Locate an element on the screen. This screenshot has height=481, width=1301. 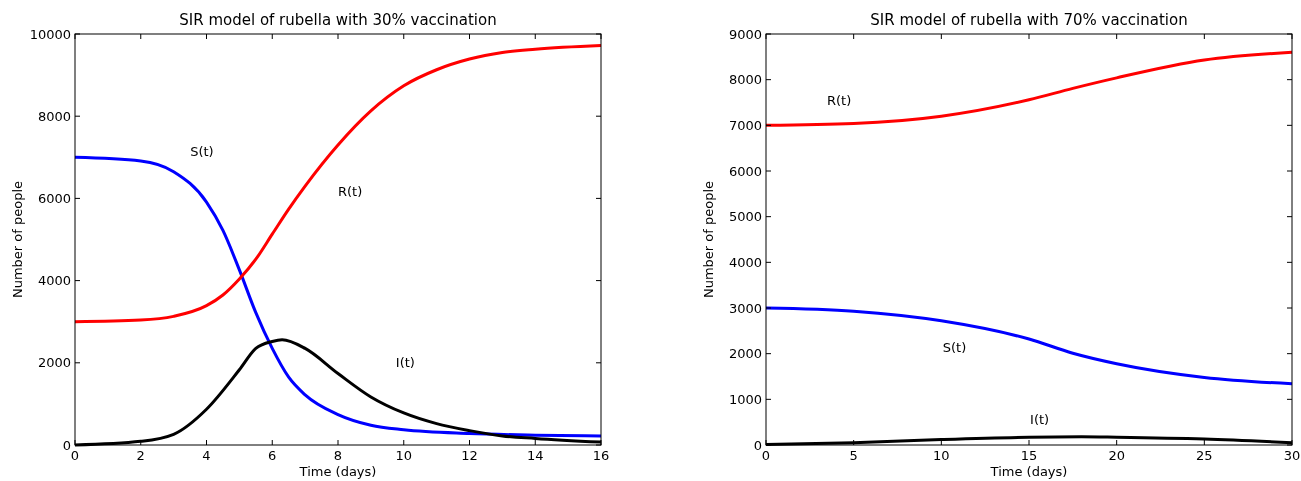
x-tick-label: 6 is located at coordinates (272, 455).